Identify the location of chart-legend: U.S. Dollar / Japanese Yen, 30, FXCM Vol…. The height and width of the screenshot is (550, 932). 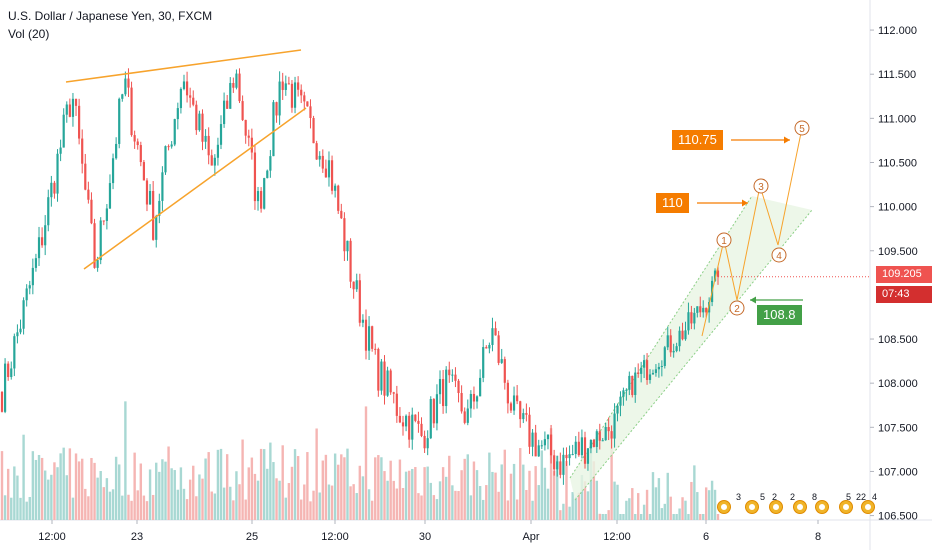
(110, 25).